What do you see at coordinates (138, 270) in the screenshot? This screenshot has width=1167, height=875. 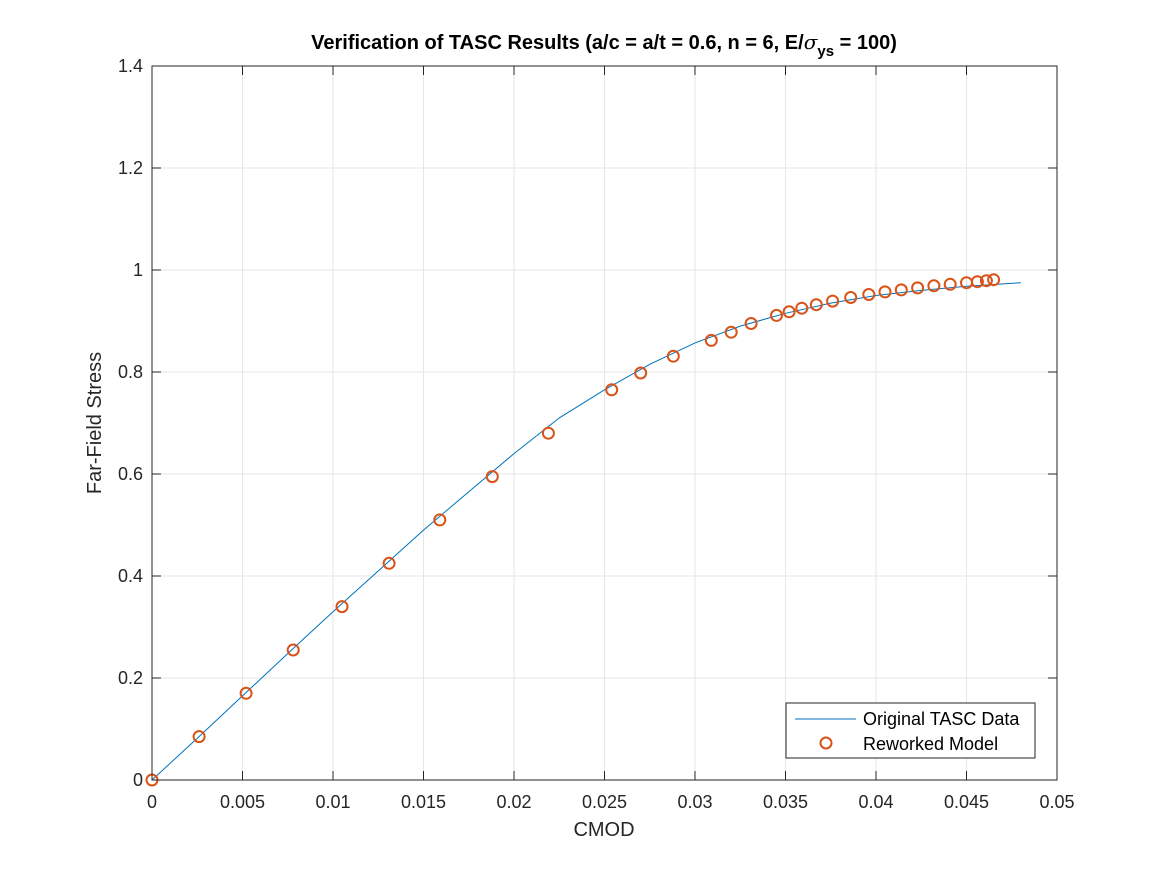 I see `y-tick-label: 1` at bounding box center [138, 270].